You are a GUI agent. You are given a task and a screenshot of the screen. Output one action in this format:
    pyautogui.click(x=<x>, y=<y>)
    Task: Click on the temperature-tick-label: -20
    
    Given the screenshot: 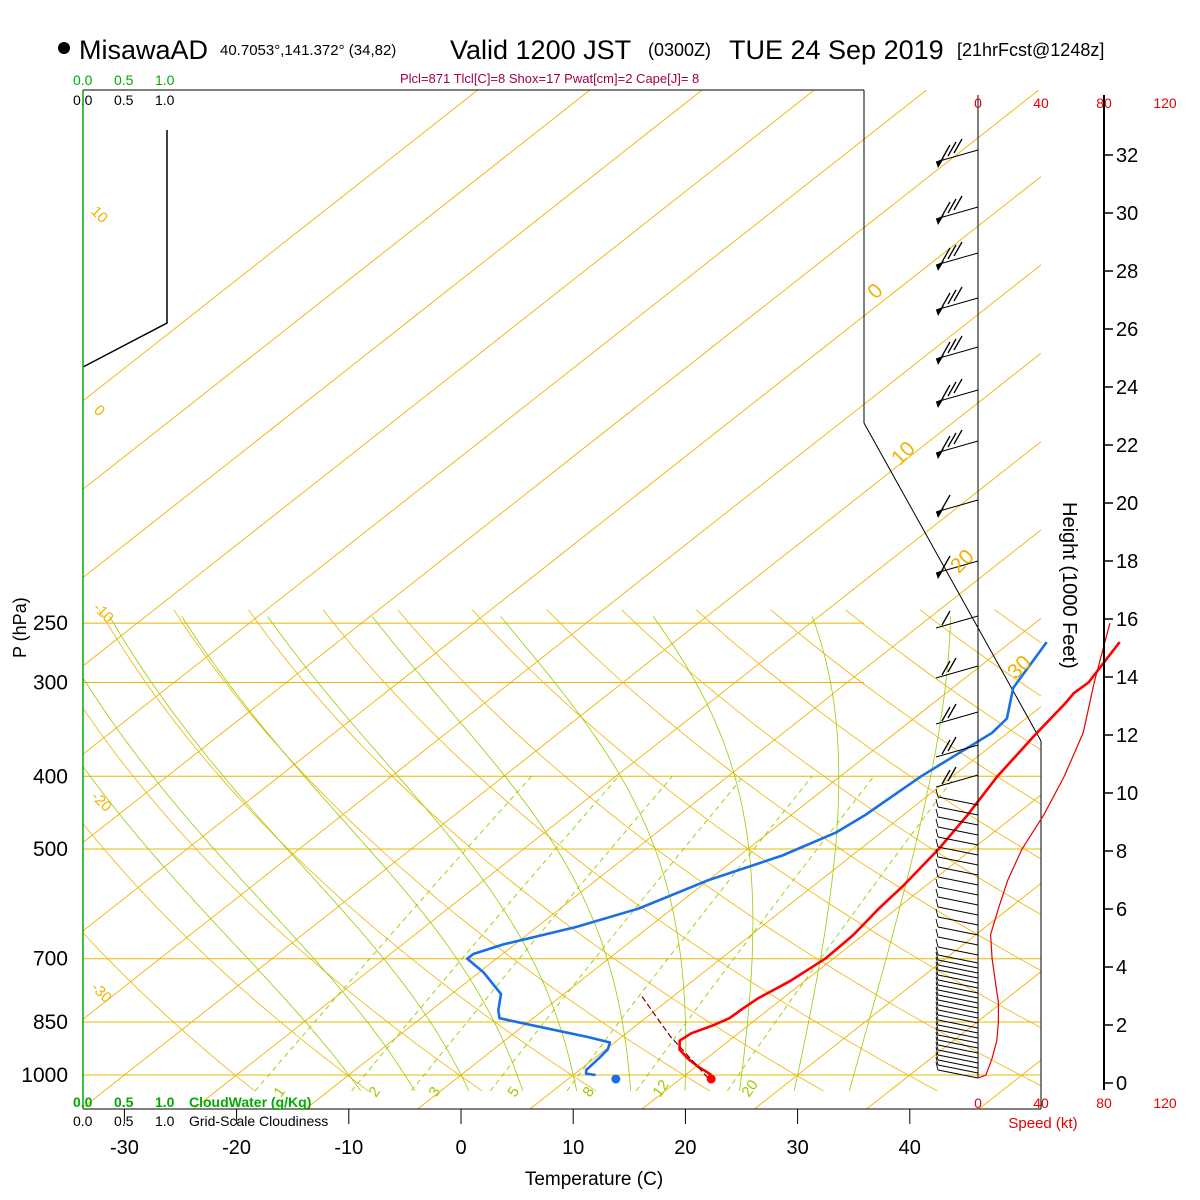 What is the action you would take?
    pyautogui.click(x=236, y=1148)
    